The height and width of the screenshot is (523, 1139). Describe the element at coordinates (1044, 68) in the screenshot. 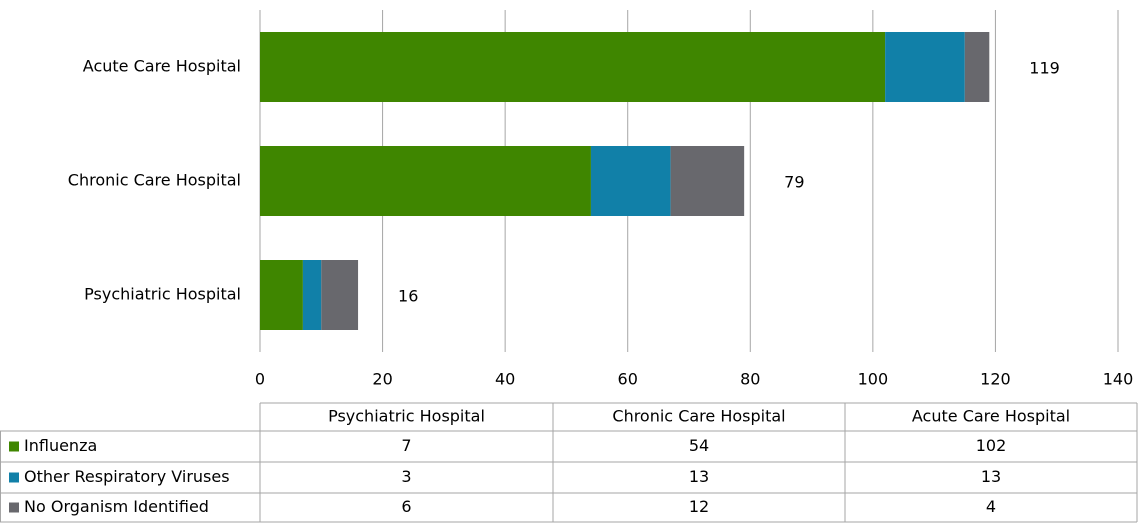

I see `total-label: 119` at that location.